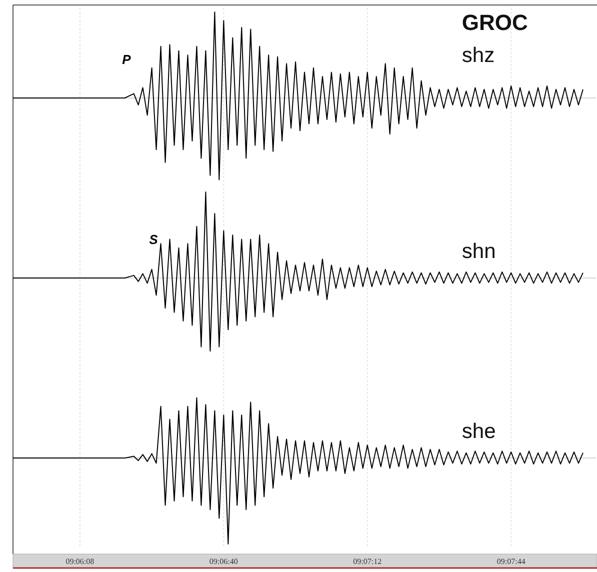 The height and width of the screenshot is (572, 597). I want to click on series-label: shz, so click(478, 55).